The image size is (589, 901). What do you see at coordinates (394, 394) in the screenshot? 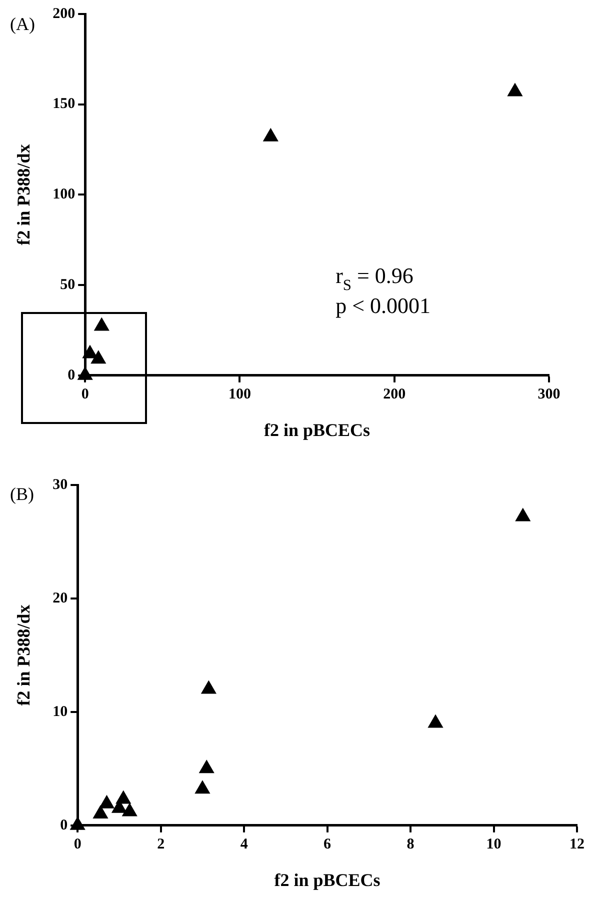
I see `x-tick-label: 200` at bounding box center [394, 394].